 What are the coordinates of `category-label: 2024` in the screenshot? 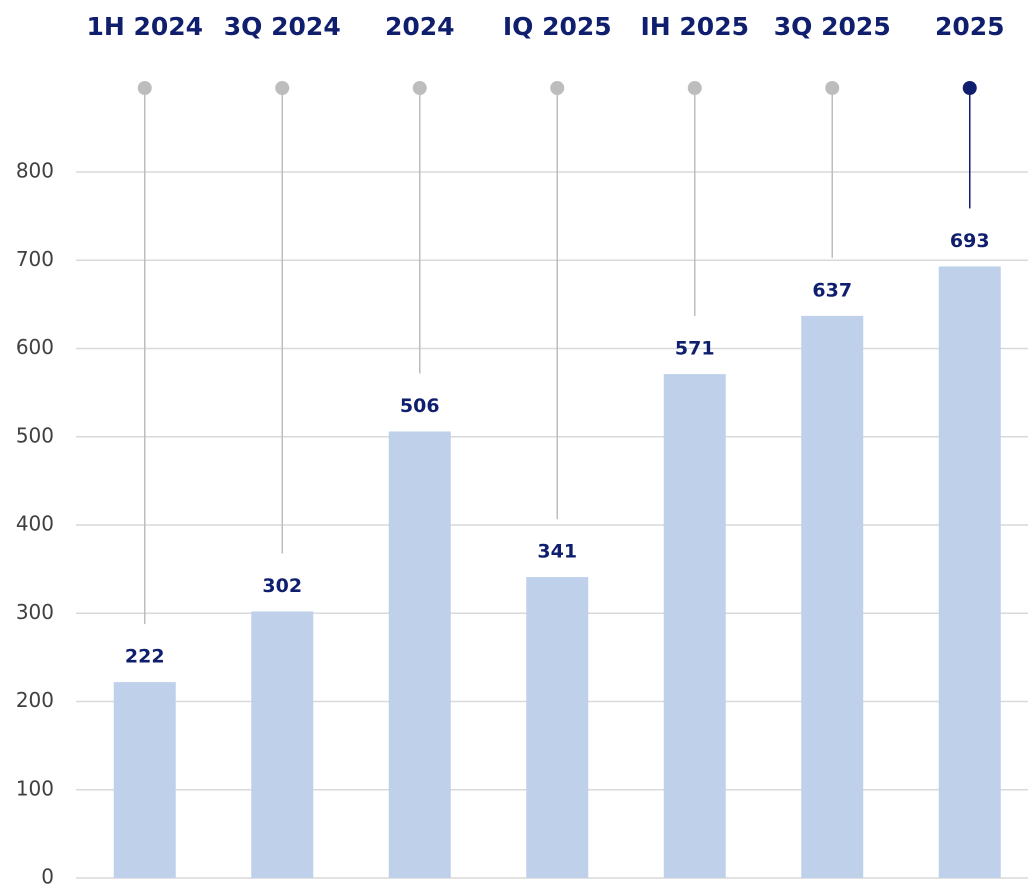 It's located at (420, 26).